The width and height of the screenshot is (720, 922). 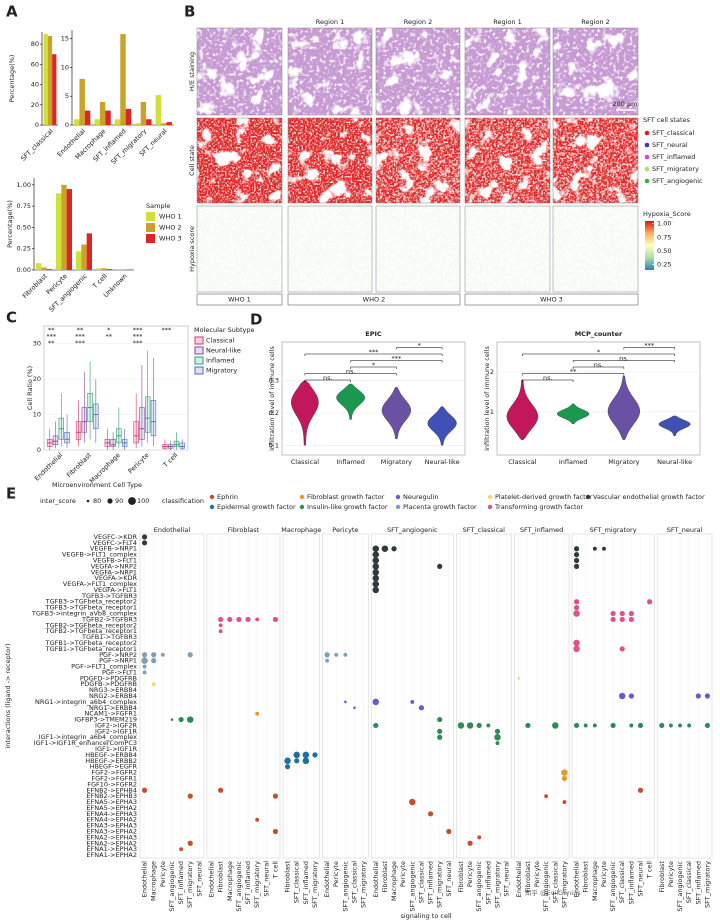 What do you see at coordinates (221, 371) in the screenshot?
I see `legend-label: Migratory` at bounding box center [221, 371].